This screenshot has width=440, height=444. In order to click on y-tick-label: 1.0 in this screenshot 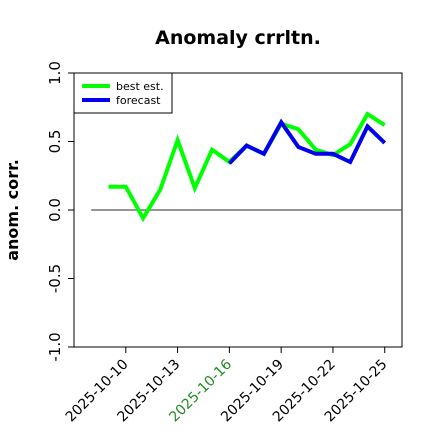, I will do `click(55, 73)`.